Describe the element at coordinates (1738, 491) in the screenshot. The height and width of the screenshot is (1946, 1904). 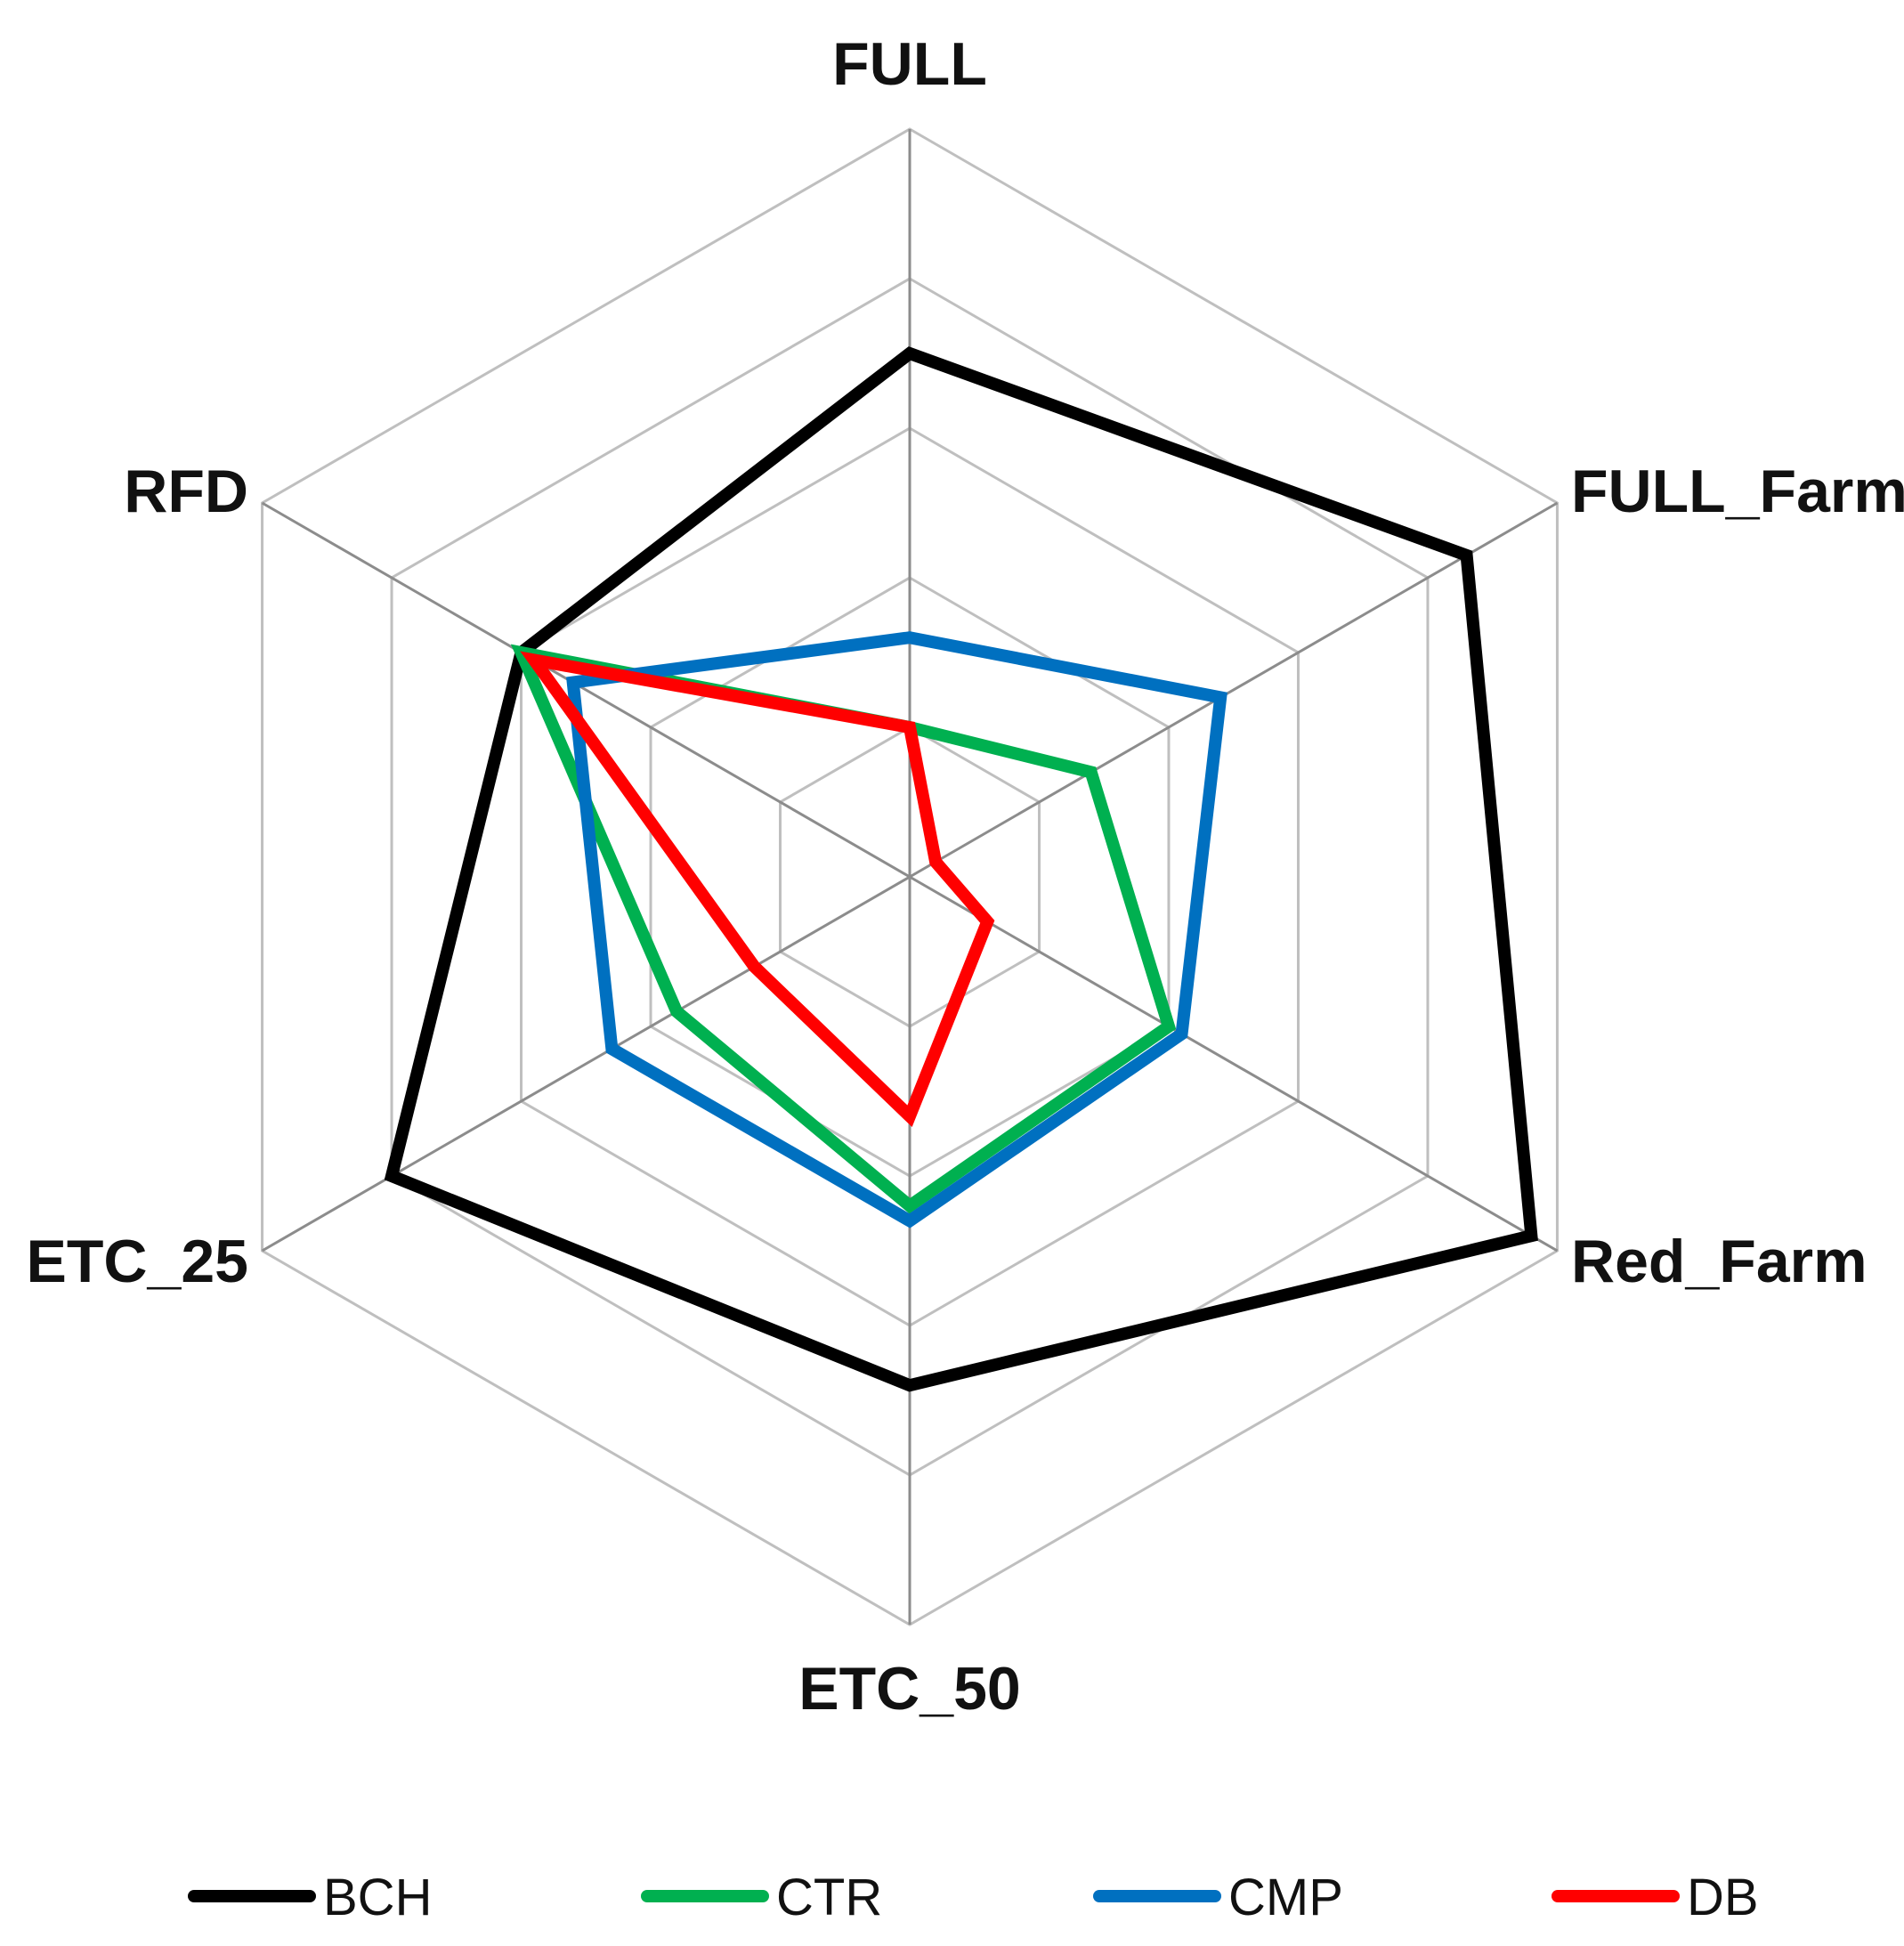
I see `axis-label-full-farm: FULL_Farm` at that location.